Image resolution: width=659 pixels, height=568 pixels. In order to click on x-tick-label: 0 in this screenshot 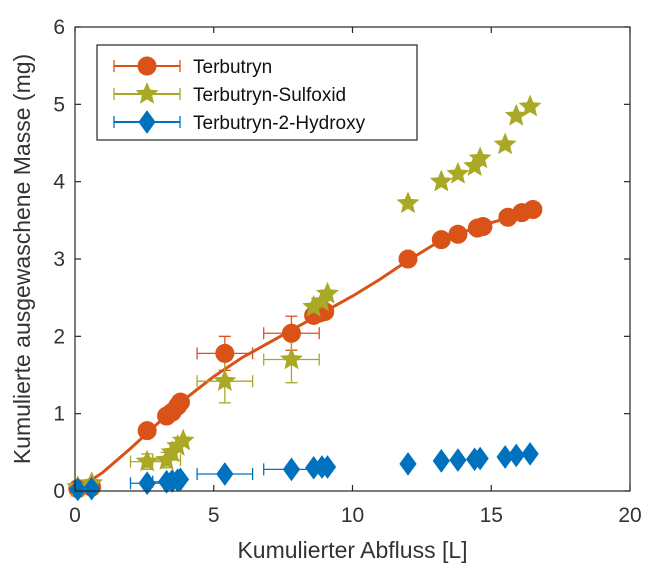, I will do `click(75, 515)`.